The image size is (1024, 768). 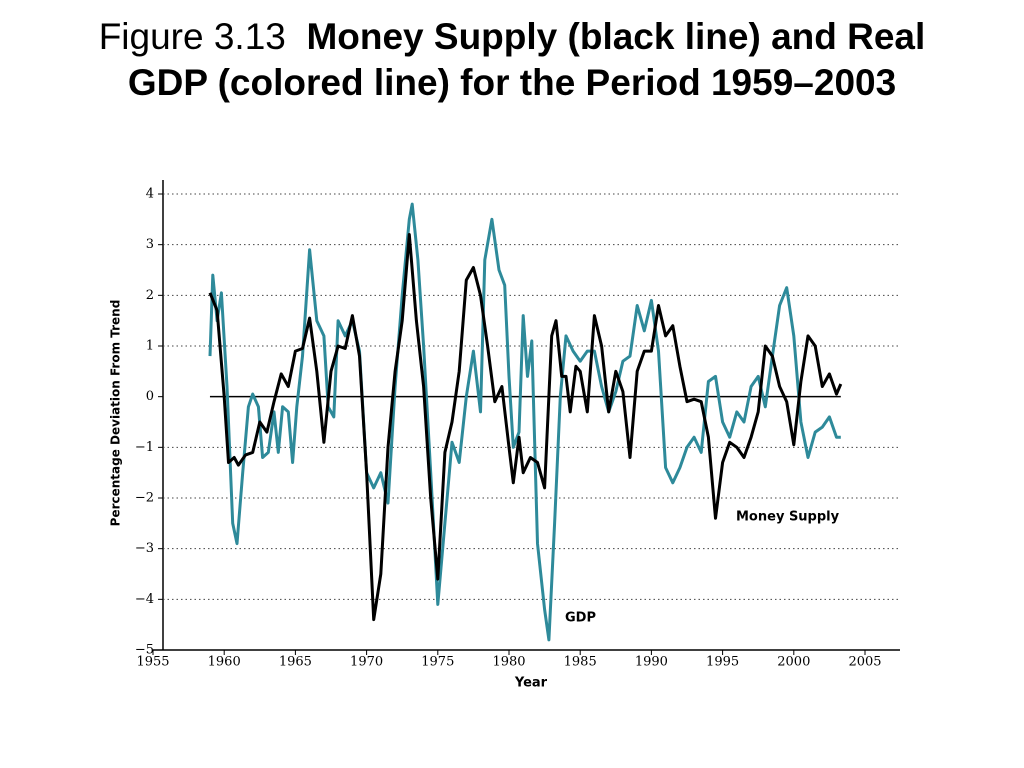 What do you see at coordinates (152, 662) in the screenshot?
I see `x-tick-label: 1955` at bounding box center [152, 662].